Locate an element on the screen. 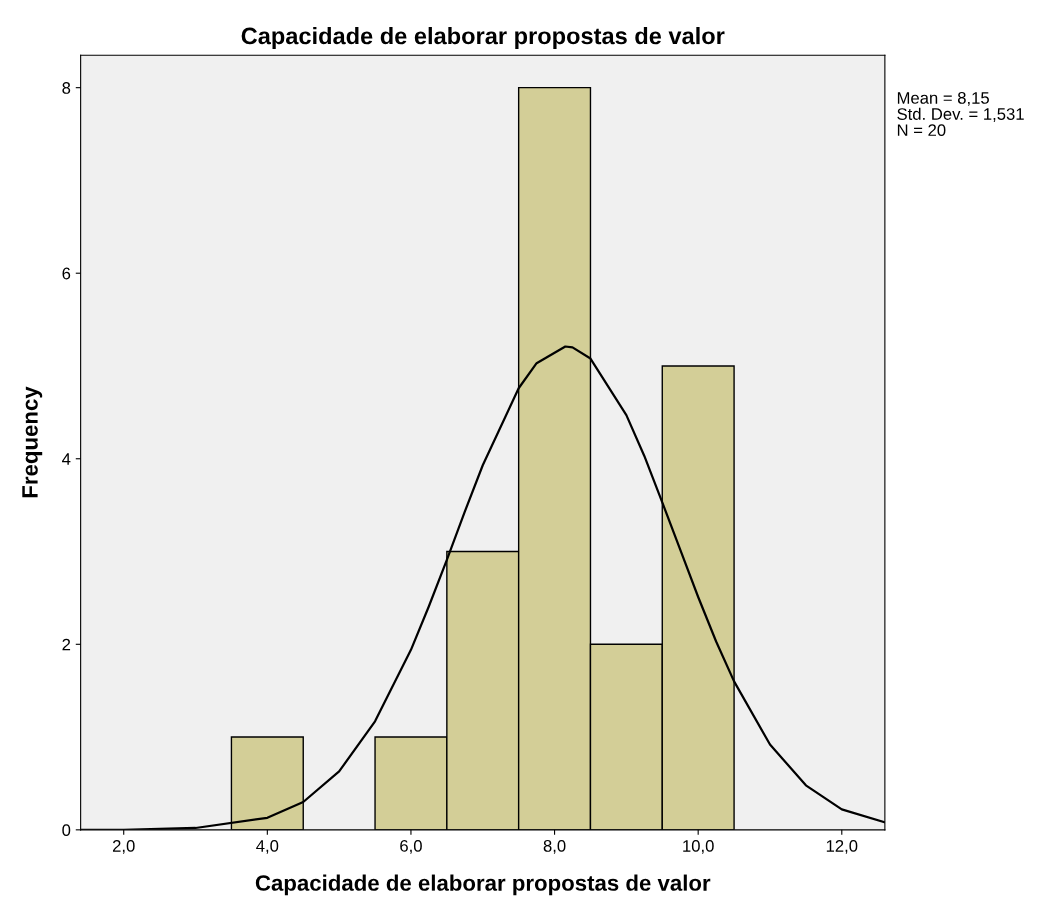 The image size is (1061, 920). x-tick-label: 4,0 is located at coordinates (267, 847).